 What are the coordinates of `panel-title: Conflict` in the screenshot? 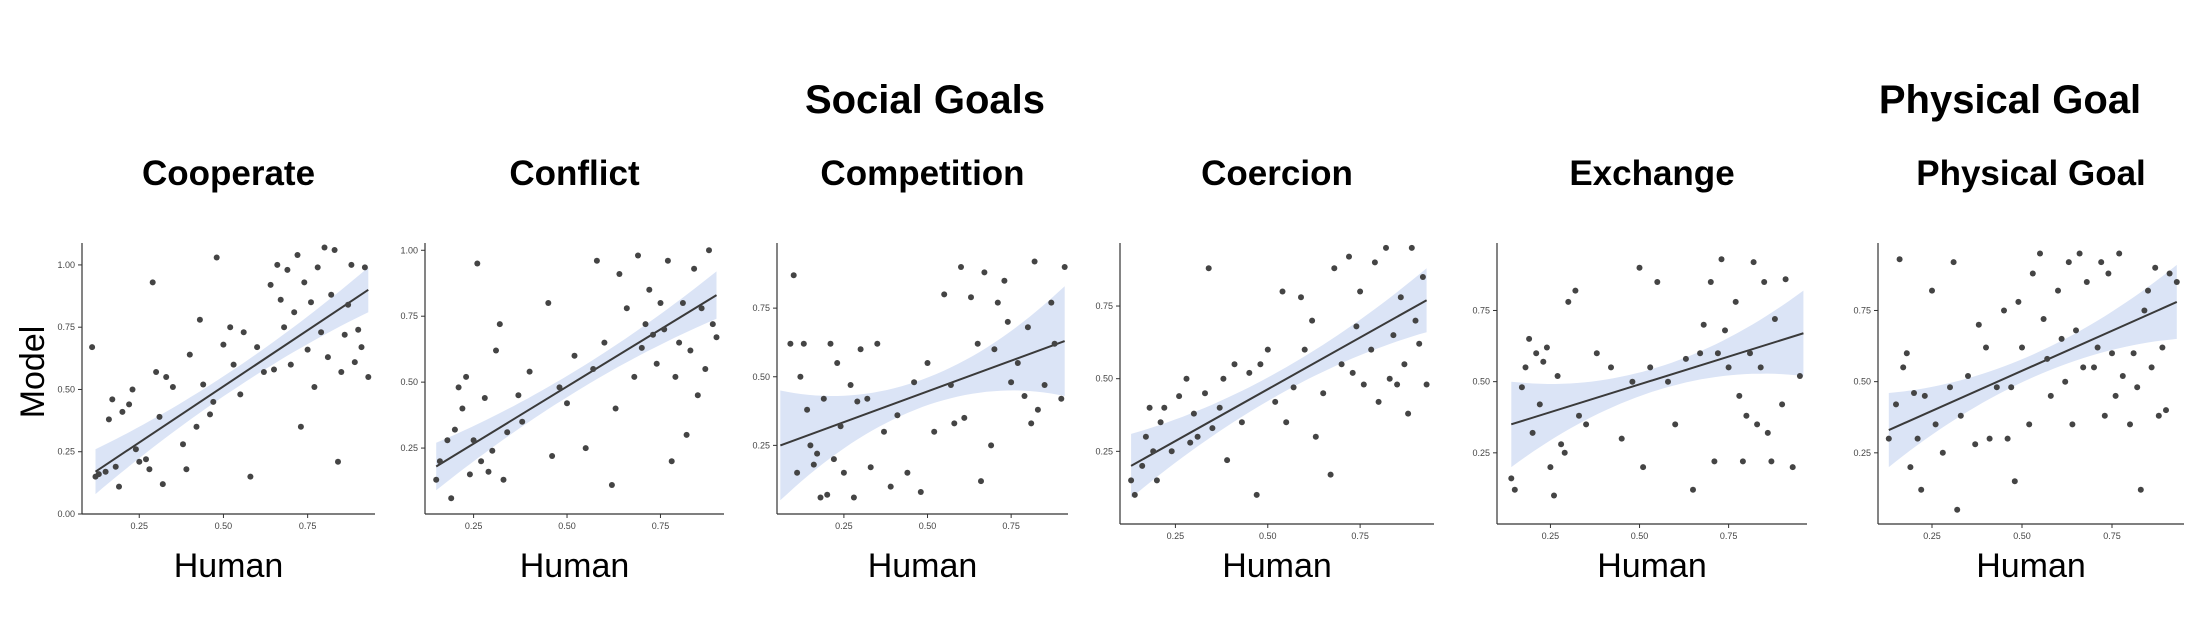 It's located at (574, 173).